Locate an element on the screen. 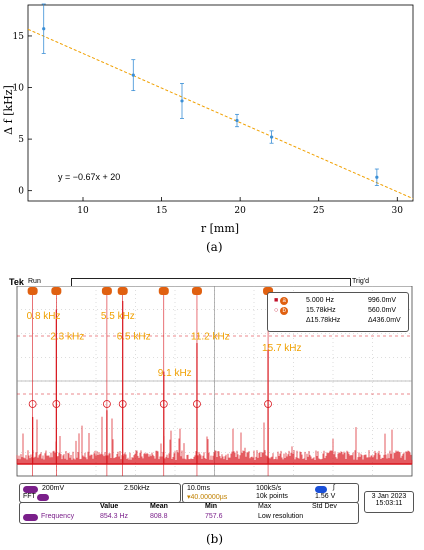  fft-noise-trace is located at coordinates (214, 440).